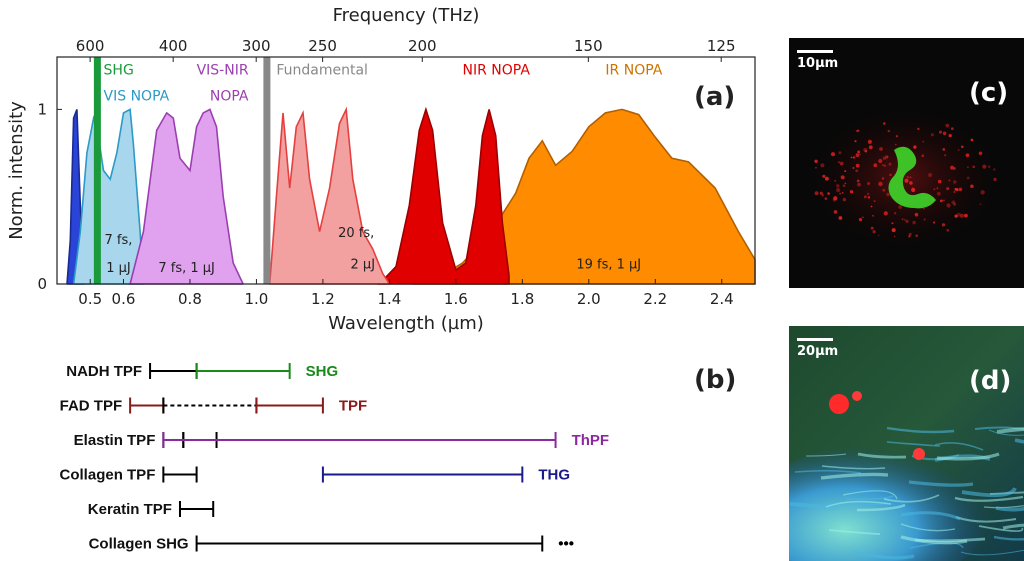  I want to click on range-row-label: Elastin TPF, so click(115, 440).